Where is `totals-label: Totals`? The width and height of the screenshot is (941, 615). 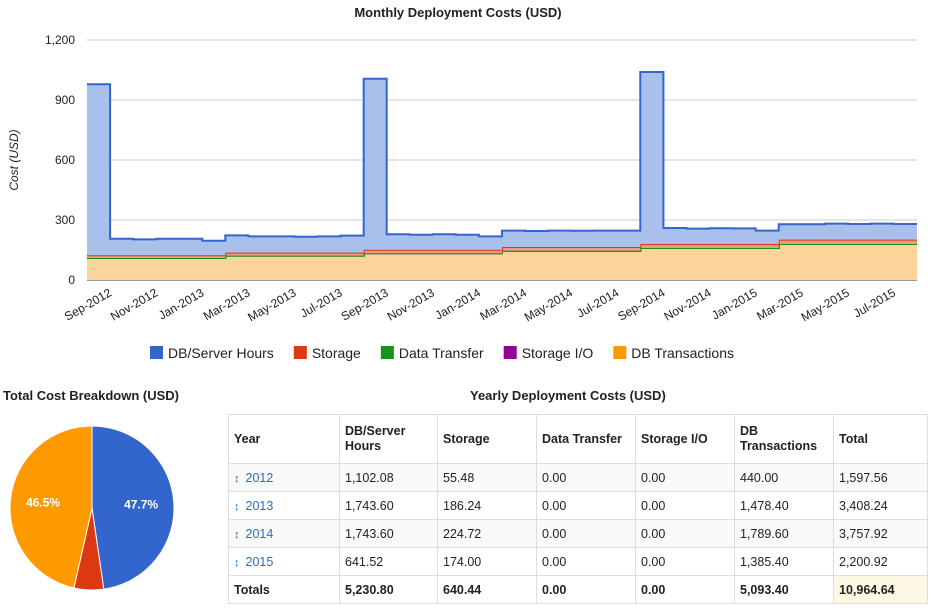
totals-label: Totals is located at coordinates (284, 589).